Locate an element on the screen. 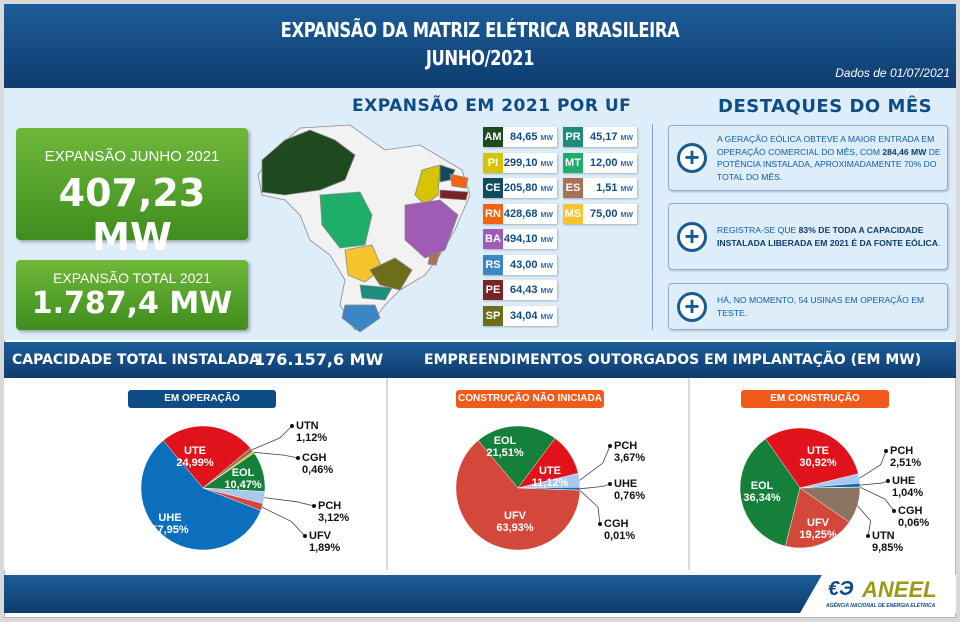  state-ba: BA 494,10 MW is located at coordinates (520, 239).